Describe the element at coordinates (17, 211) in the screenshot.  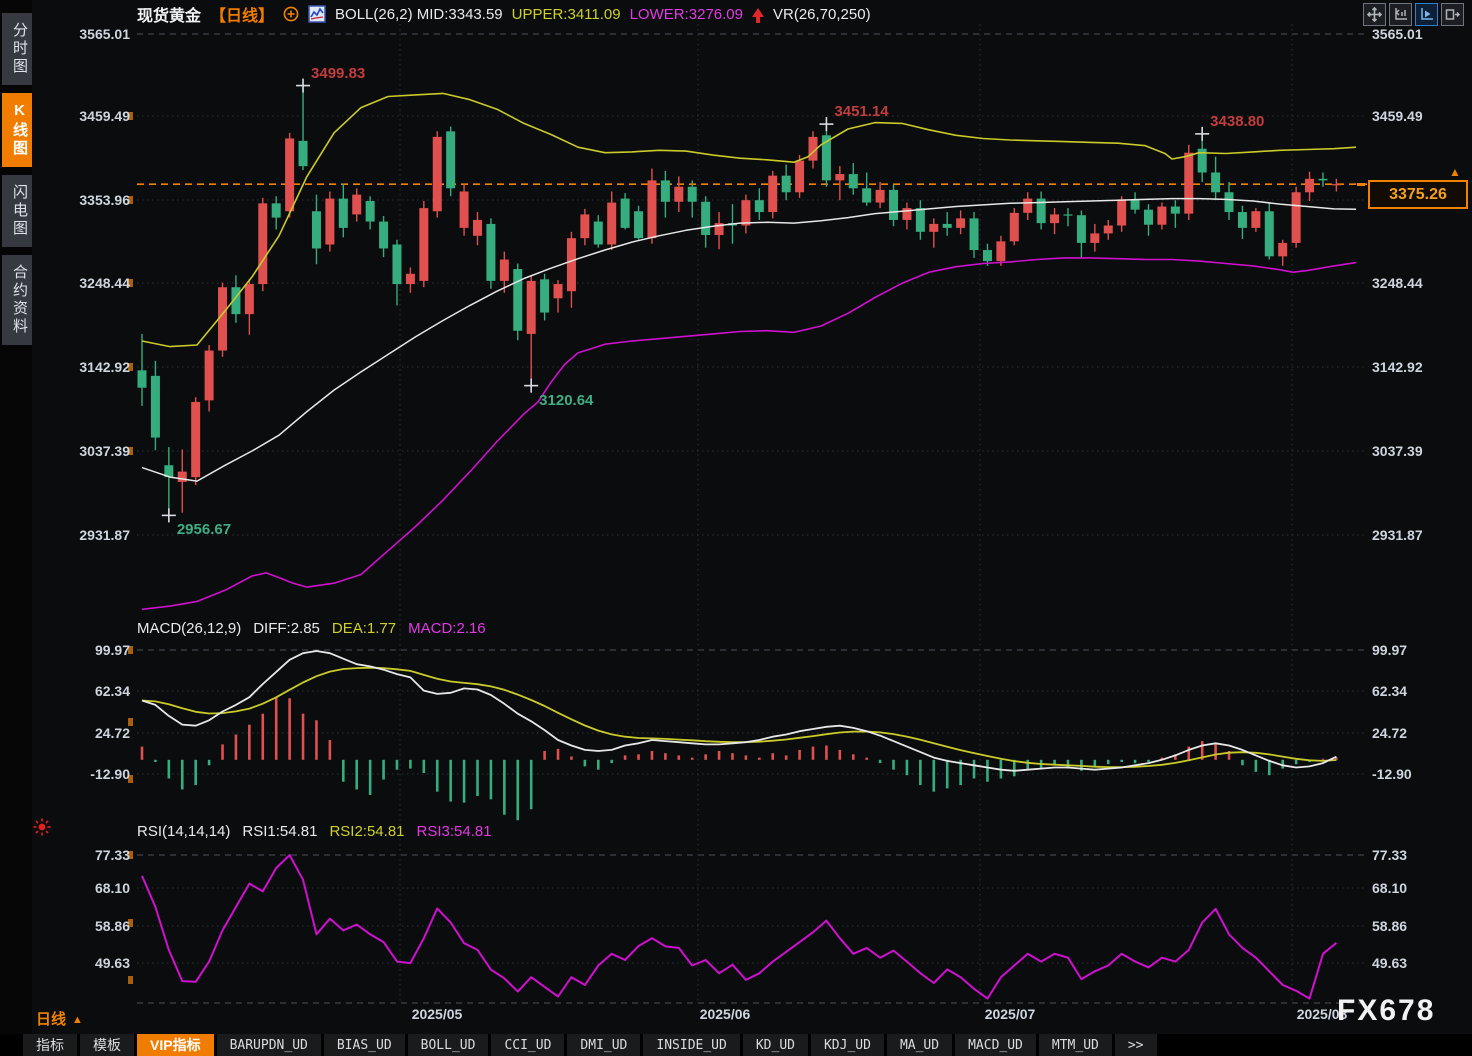
I see `sidebar-item-2: 闪电图` at that location.